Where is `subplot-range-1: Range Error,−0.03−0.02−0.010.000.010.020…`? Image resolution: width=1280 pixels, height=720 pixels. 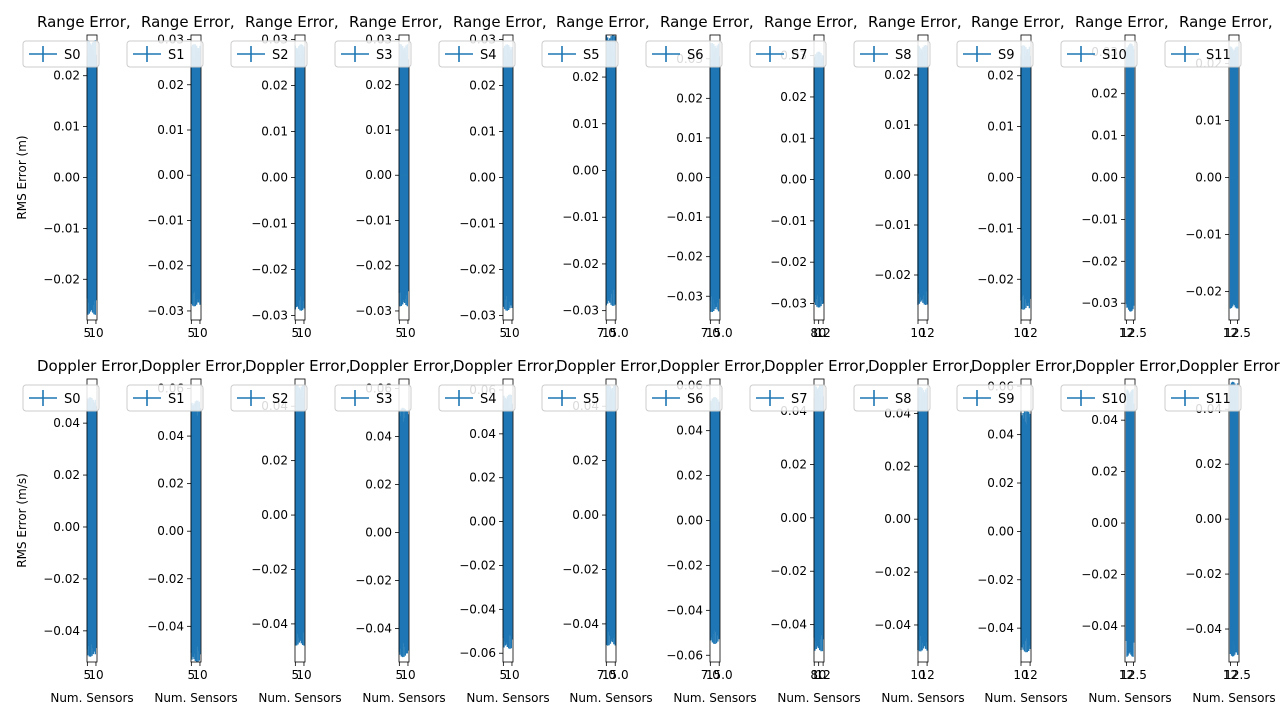 subplot-range-1: Range Error,−0.03−0.02−0.010.000.010.020… is located at coordinates (180, 176).